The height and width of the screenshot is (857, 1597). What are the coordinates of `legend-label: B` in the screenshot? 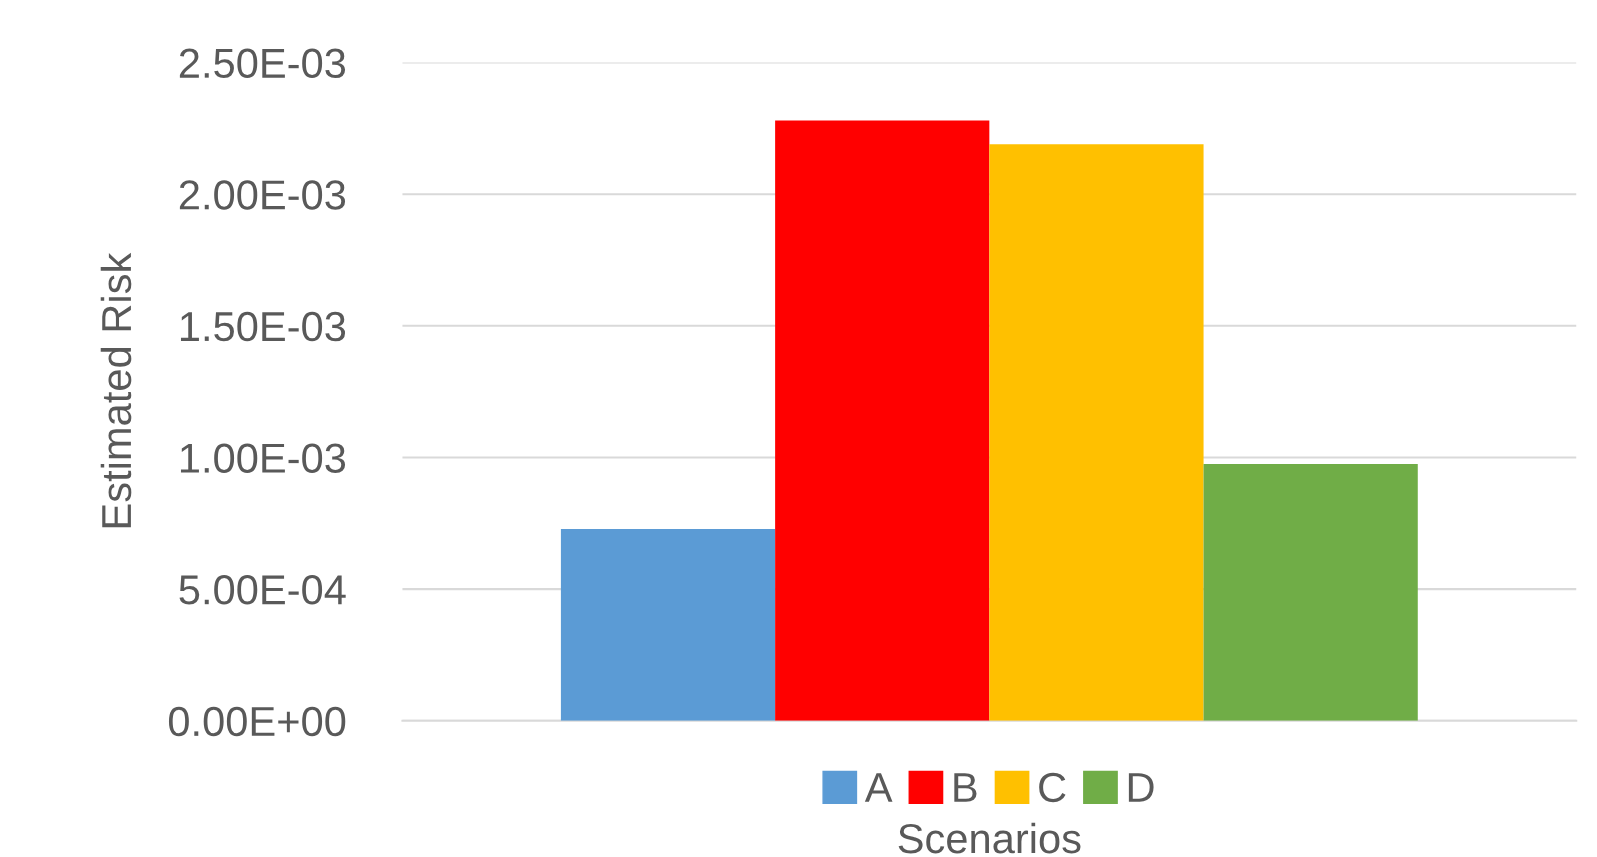 It's located at (965, 787).